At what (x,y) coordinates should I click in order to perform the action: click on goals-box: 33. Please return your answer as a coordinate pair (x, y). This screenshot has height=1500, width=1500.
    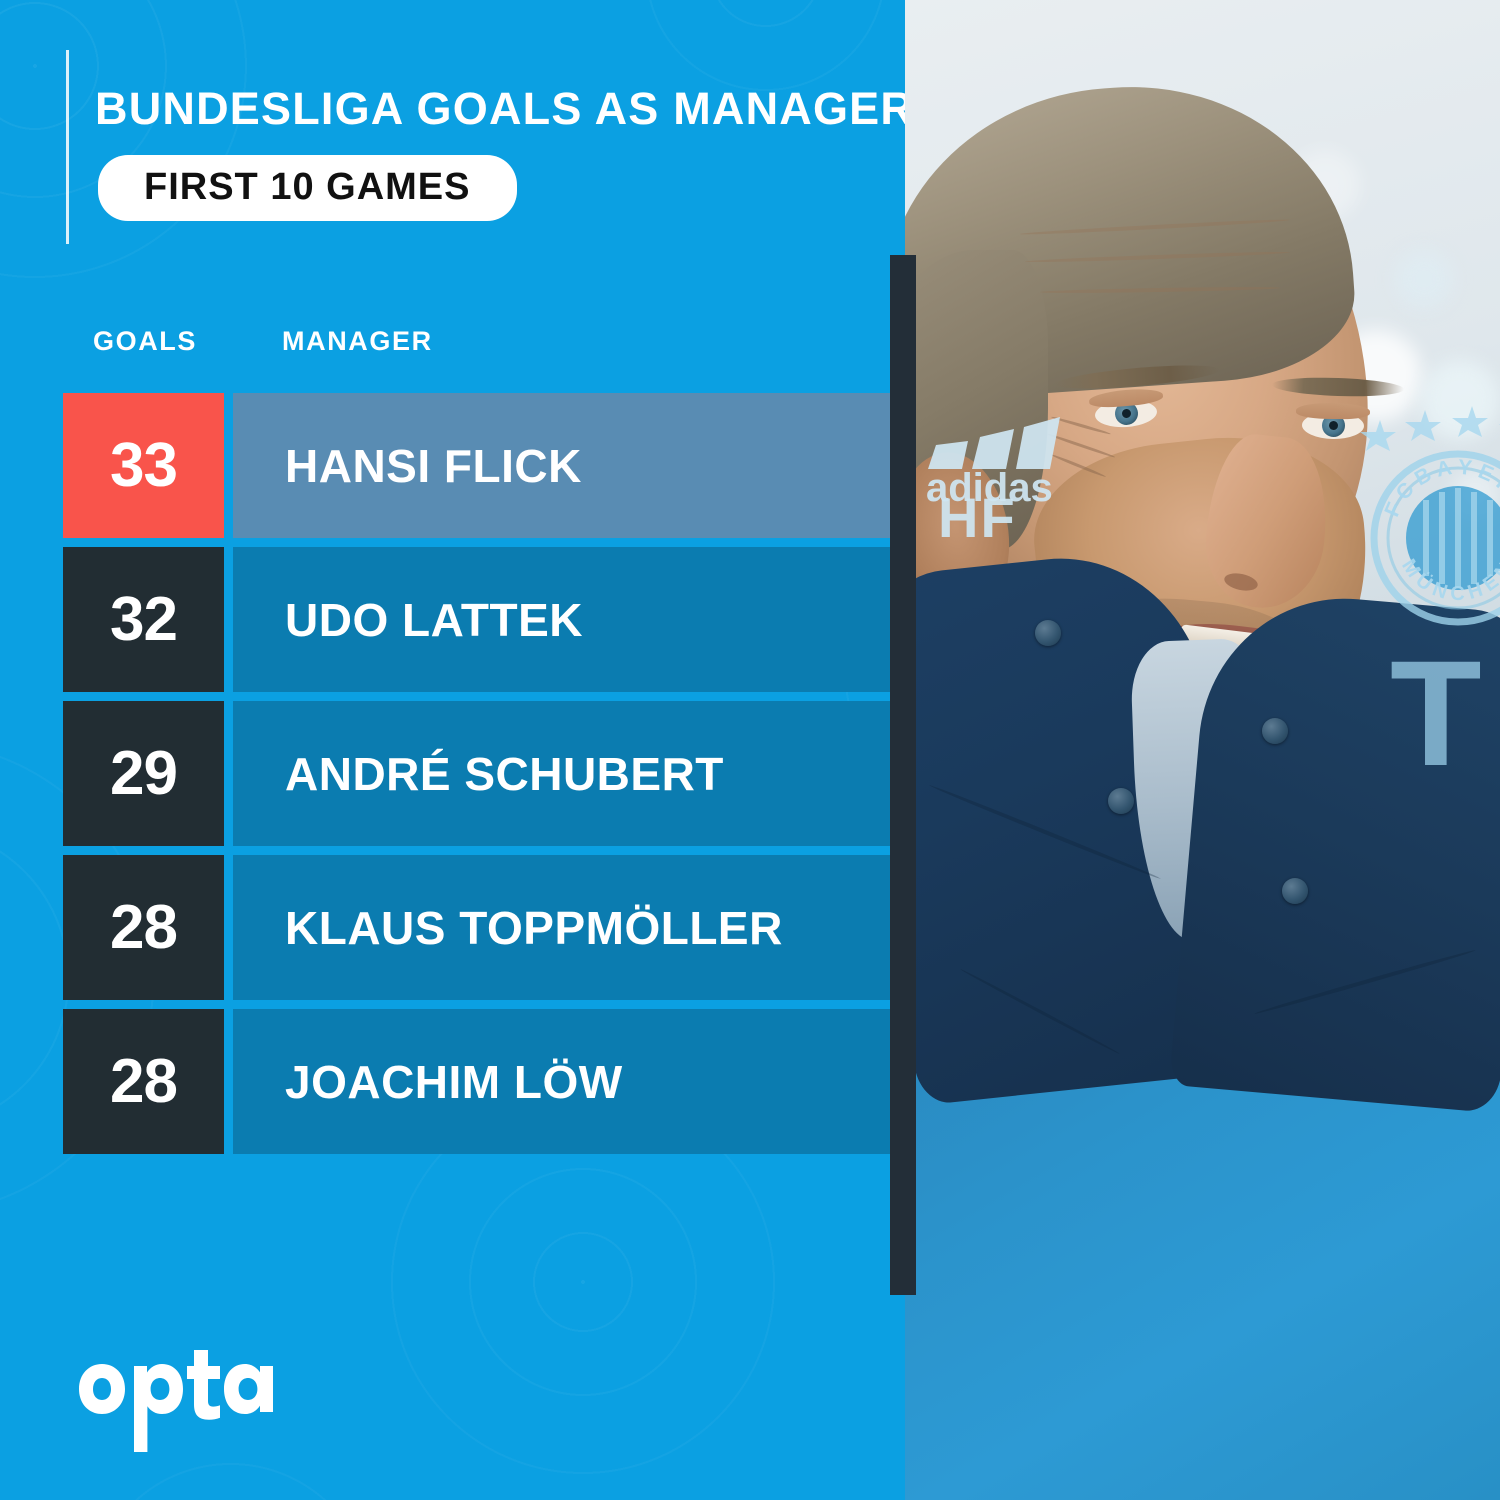
    Looking at the image, I should click on (143, 465).